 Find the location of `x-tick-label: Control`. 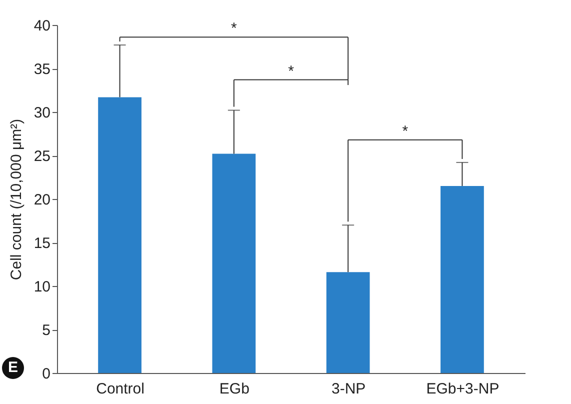

x-tick-label: Control is located at coordinates (120, 389).